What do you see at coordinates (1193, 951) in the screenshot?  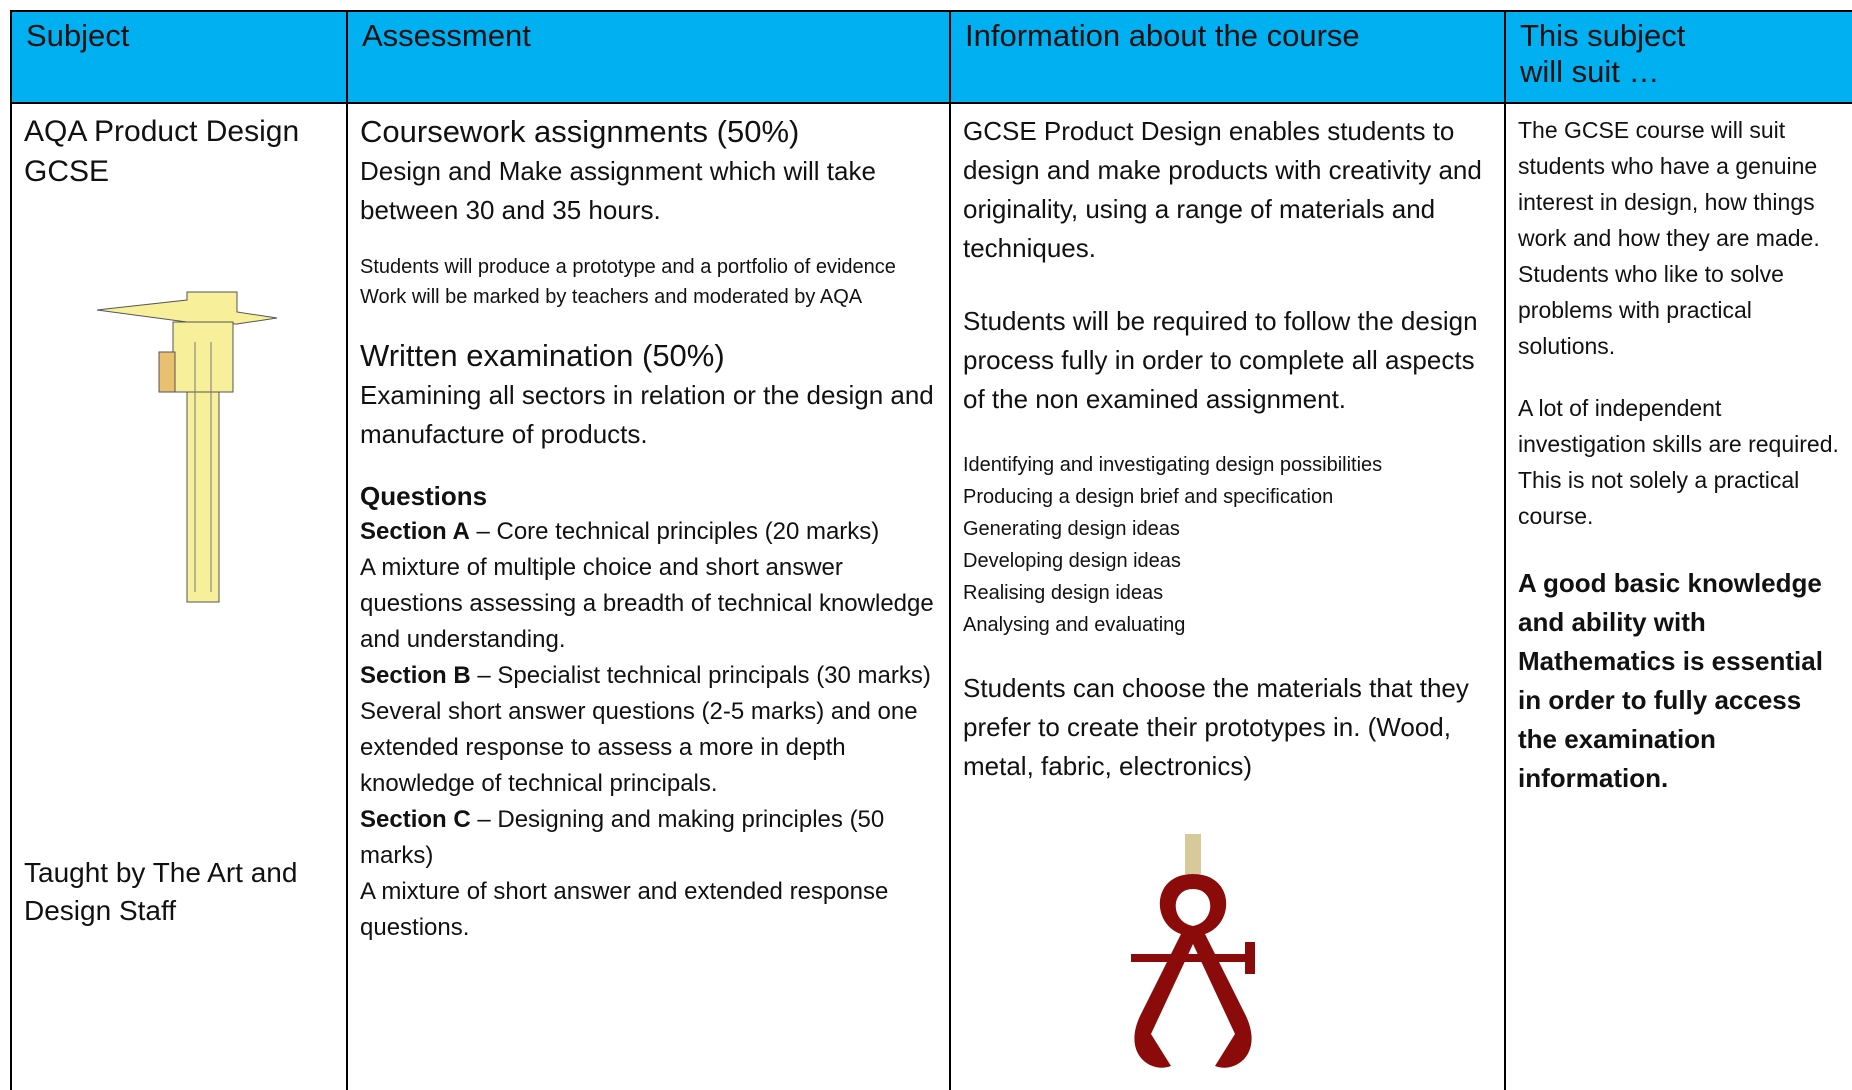 I see `compass-icon` at bounding box center [1193, 951].